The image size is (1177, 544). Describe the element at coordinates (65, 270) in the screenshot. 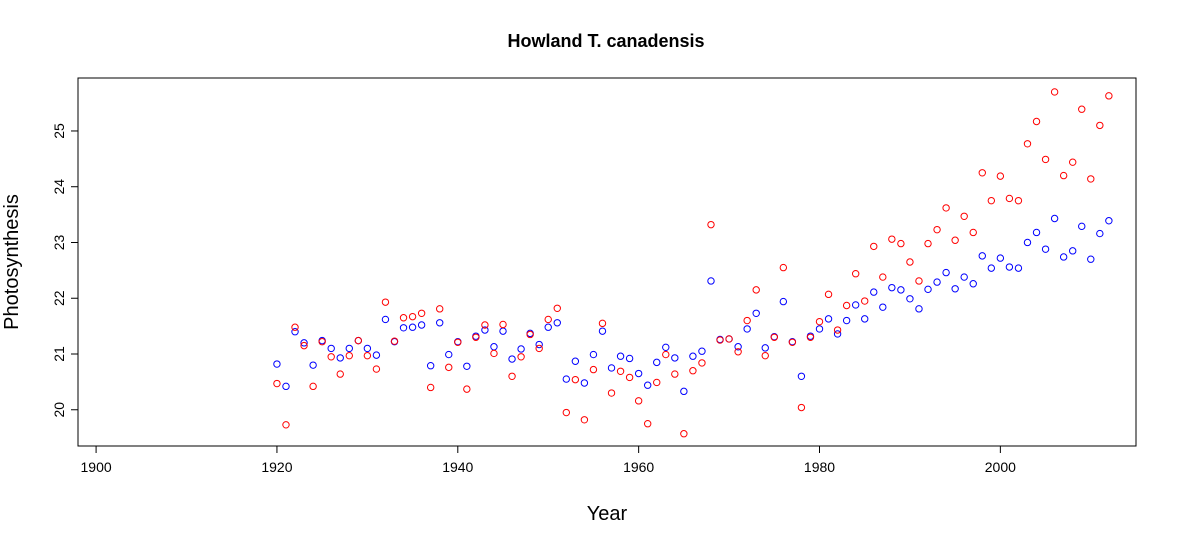

I see `y-axis: 20 21 22 23 24 25` at that location.